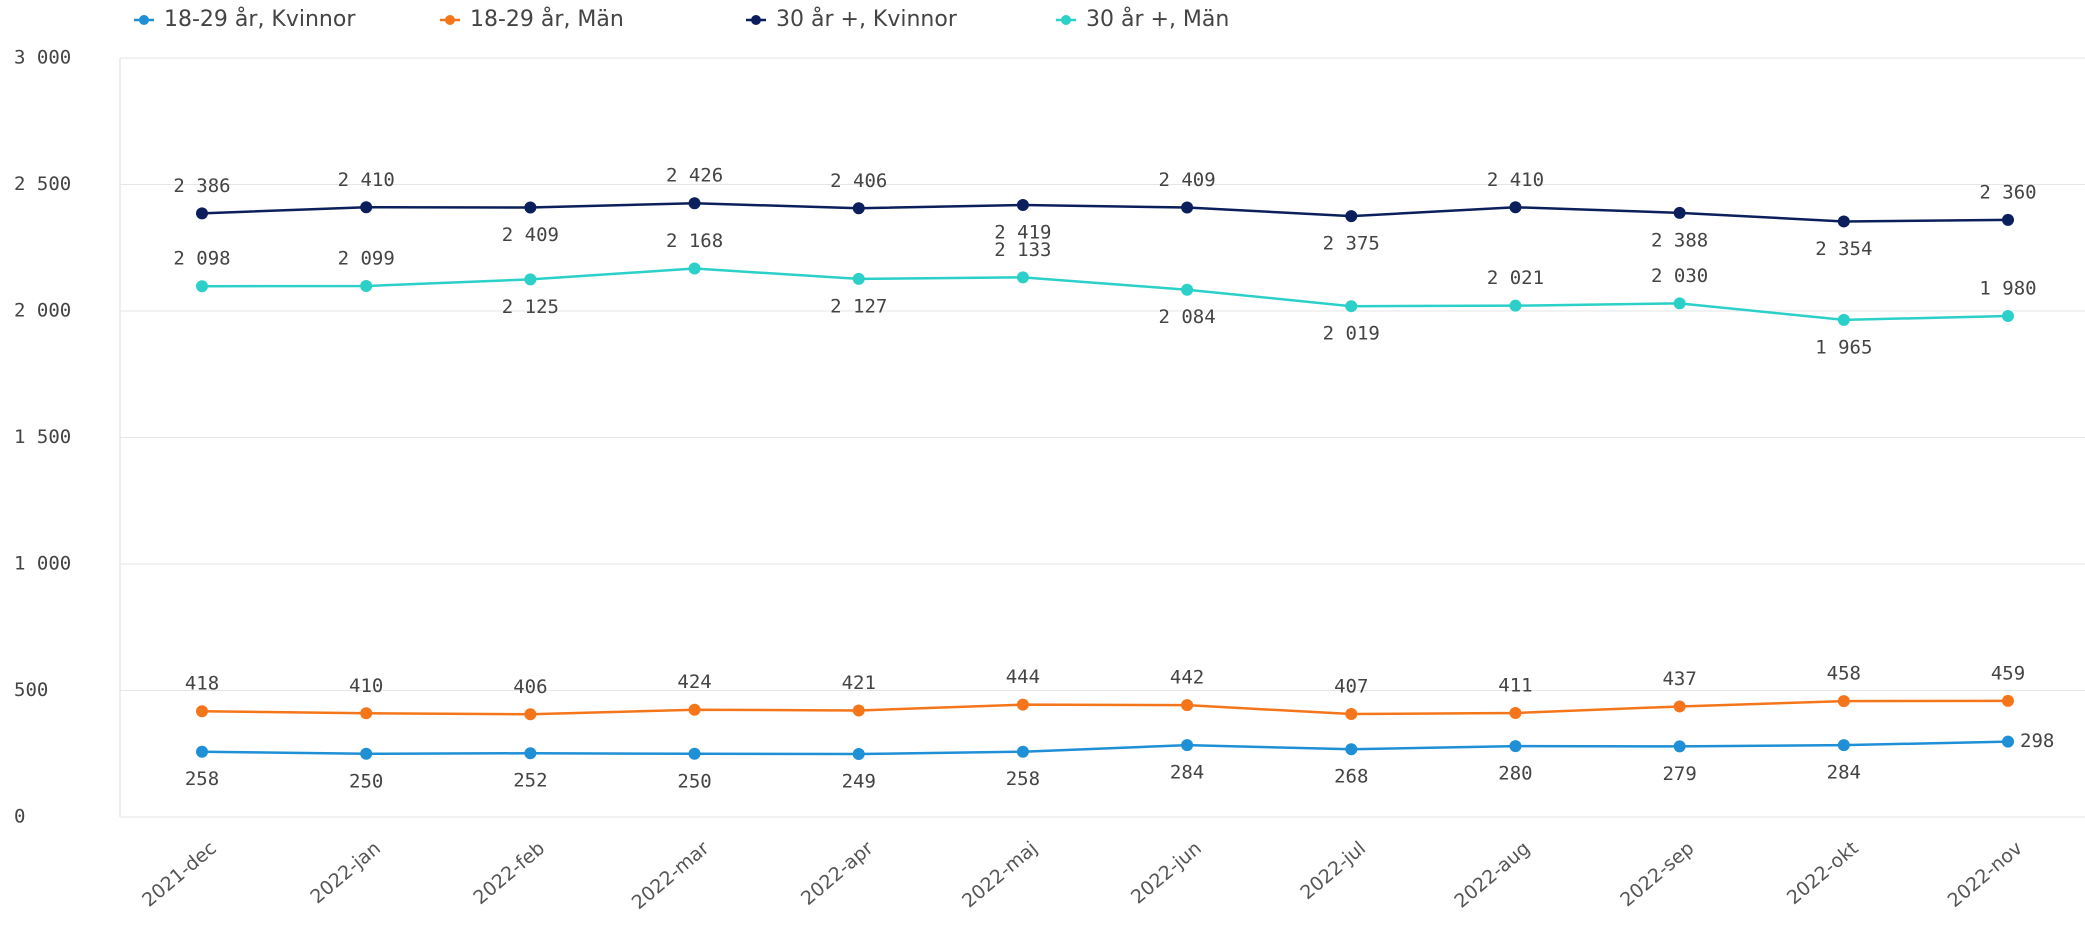 The height and width of the screenshot is (930, 2085). Describe the element at coordinates (42, 311) in the screenshot. I see `y-tick-label: 2 000` at that location.